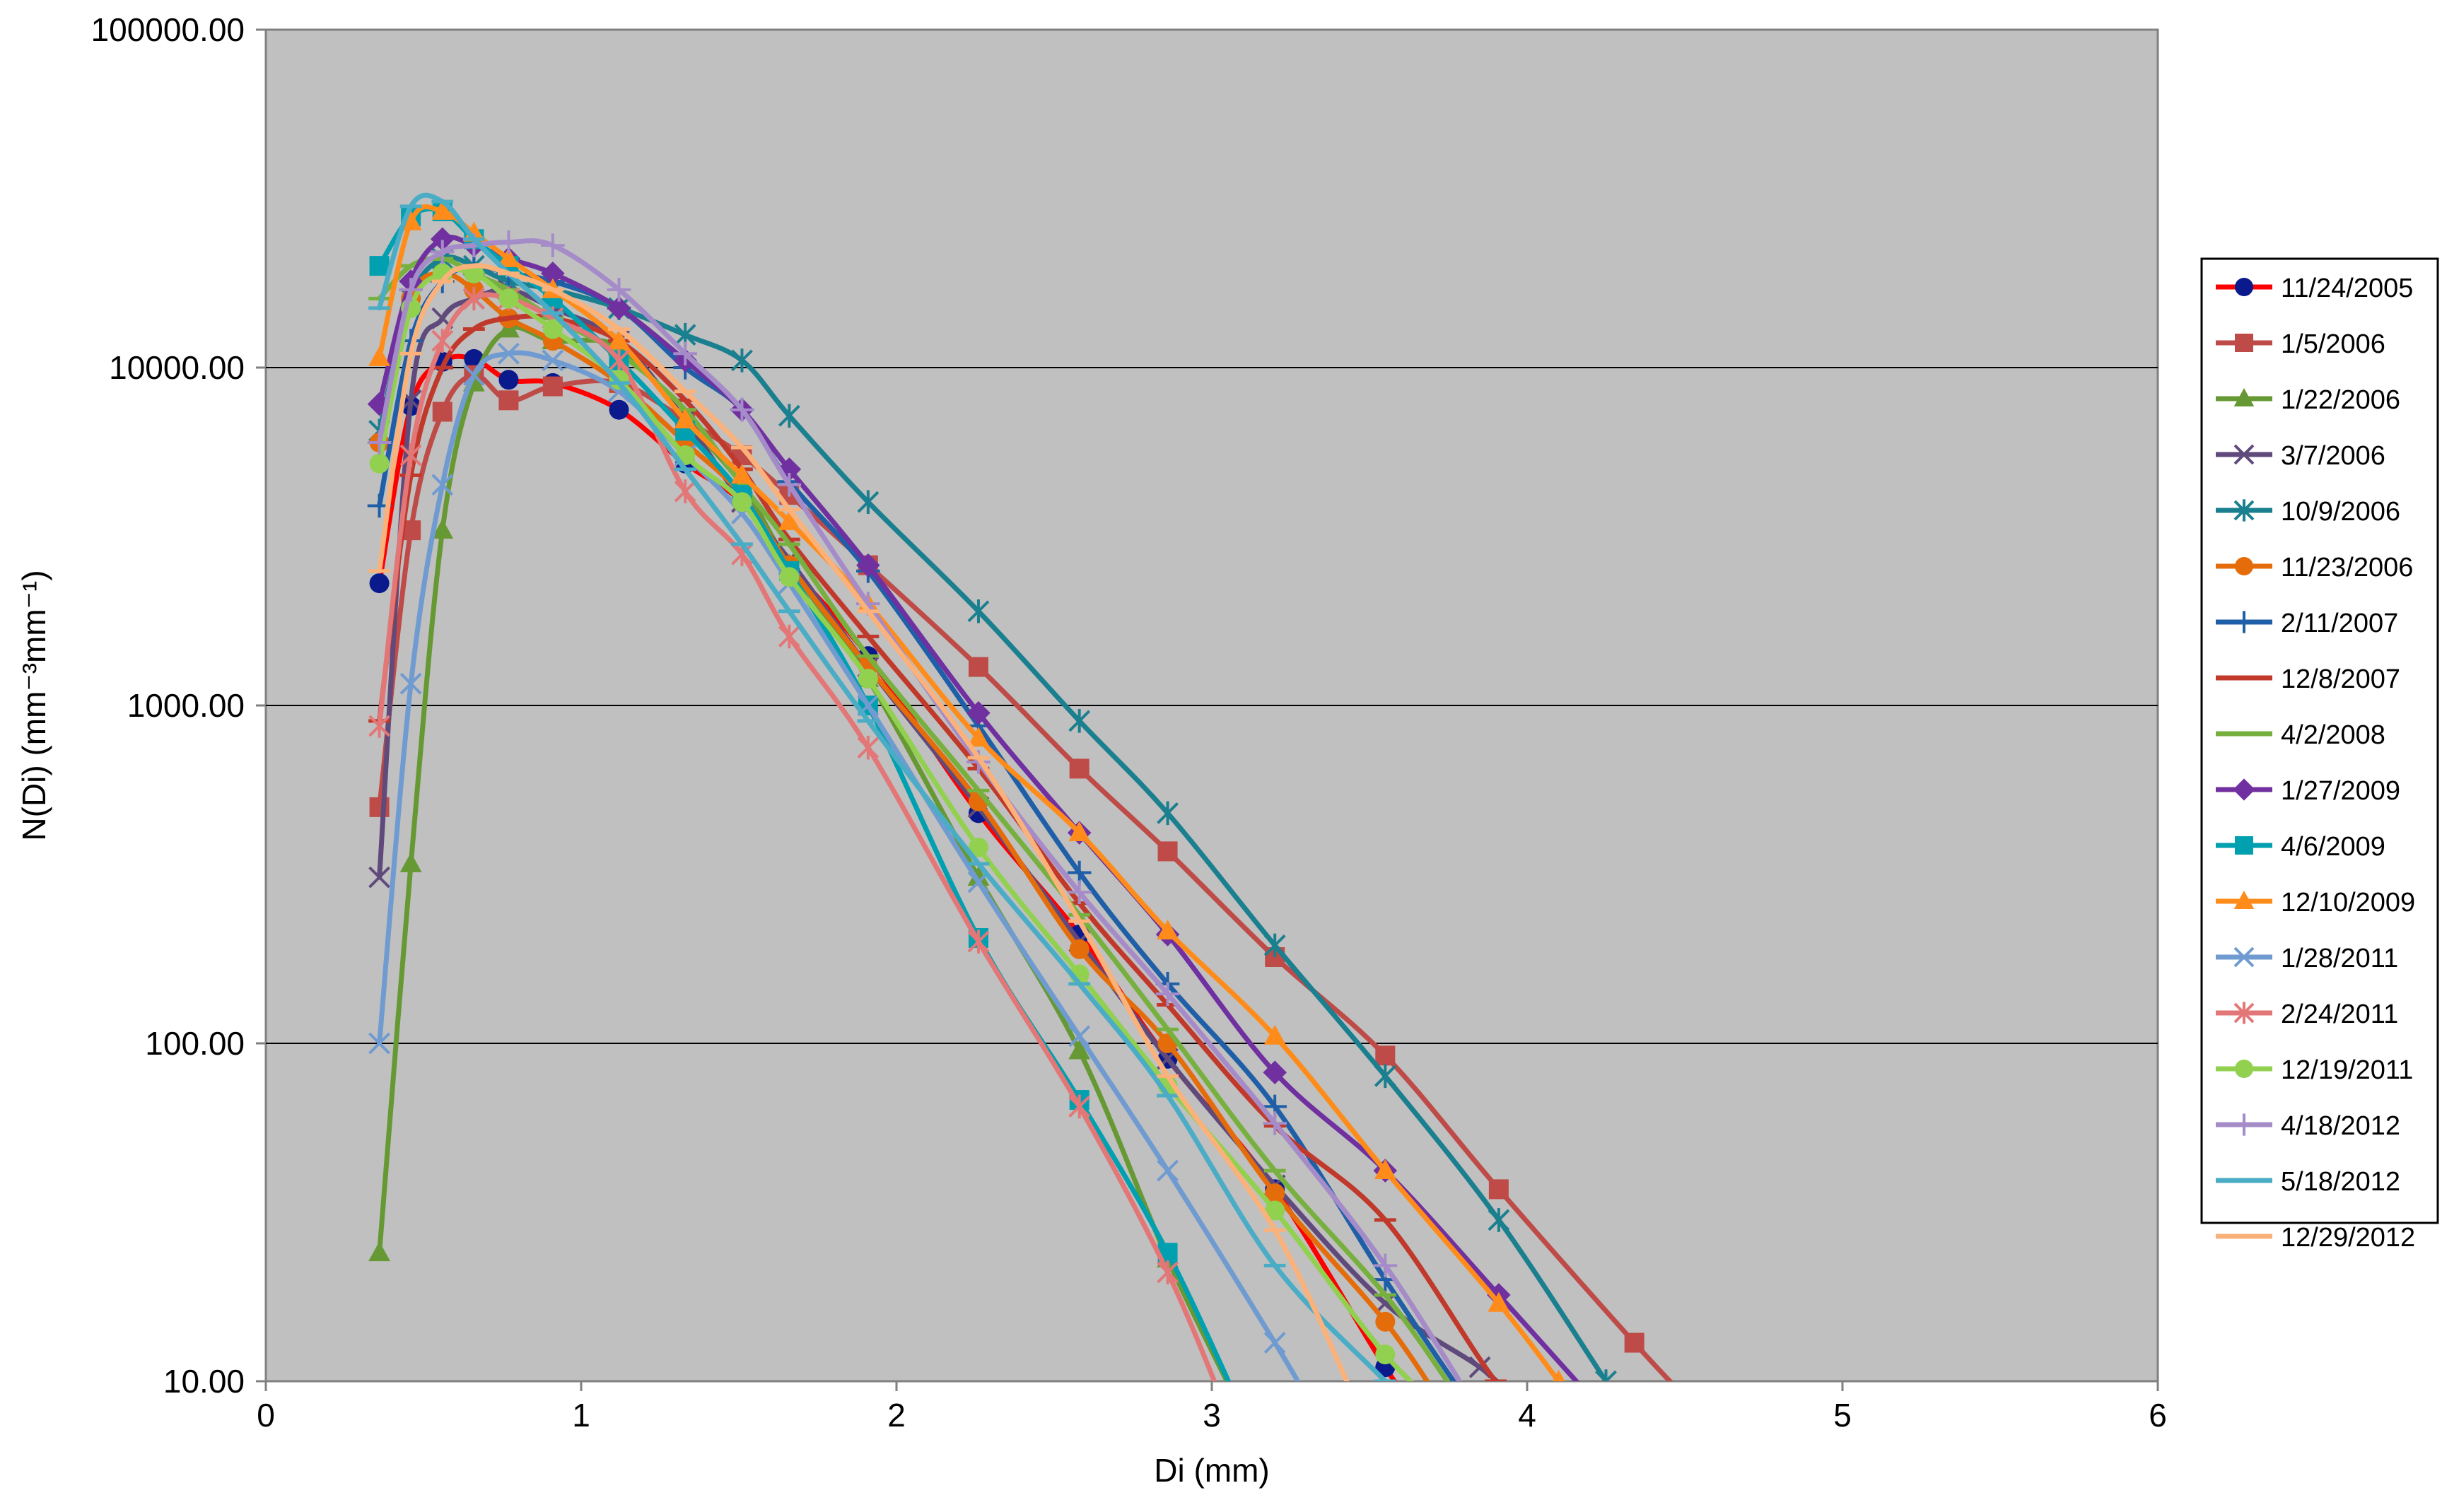  What do you see at coordinates (168, 30) in the screenshot?
I see `y-tick-label: 100000.00` at bounding box center [168, 30].